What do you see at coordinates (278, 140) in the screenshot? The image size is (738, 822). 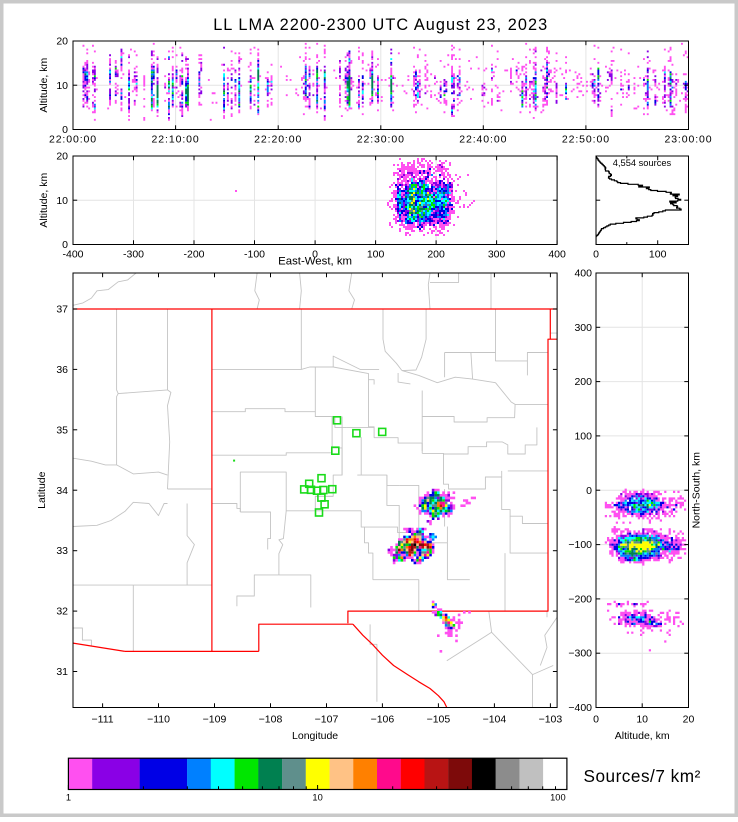 I see `svg-text: 22:20:00` at bounding box center [278, 140].